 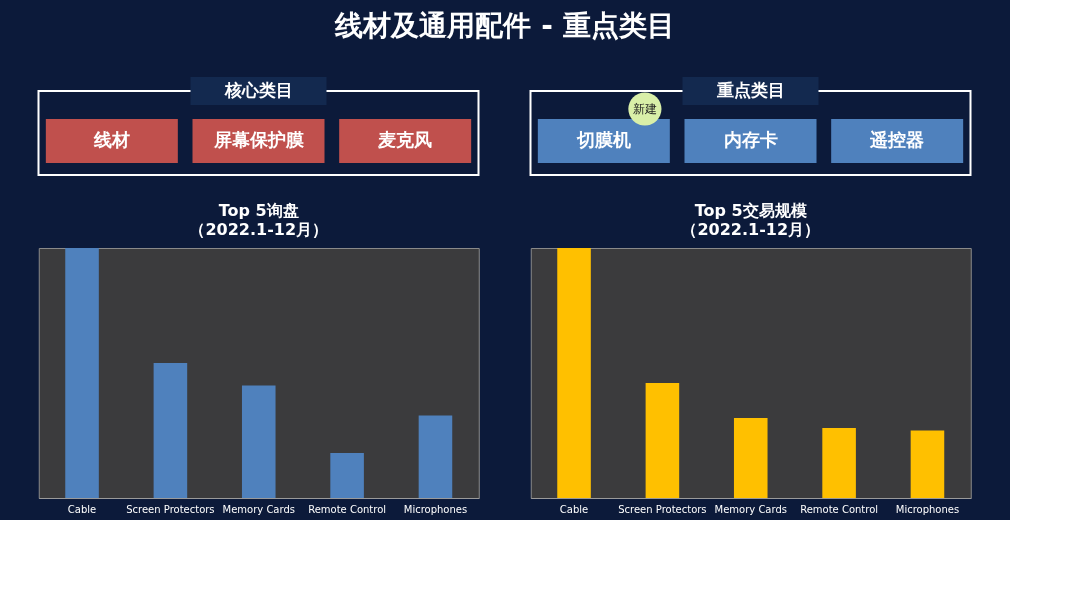 What do you see at coordinates (750, 90) in the screenshot?
I see `text: 重点类目` at bounding box center [750, 90].